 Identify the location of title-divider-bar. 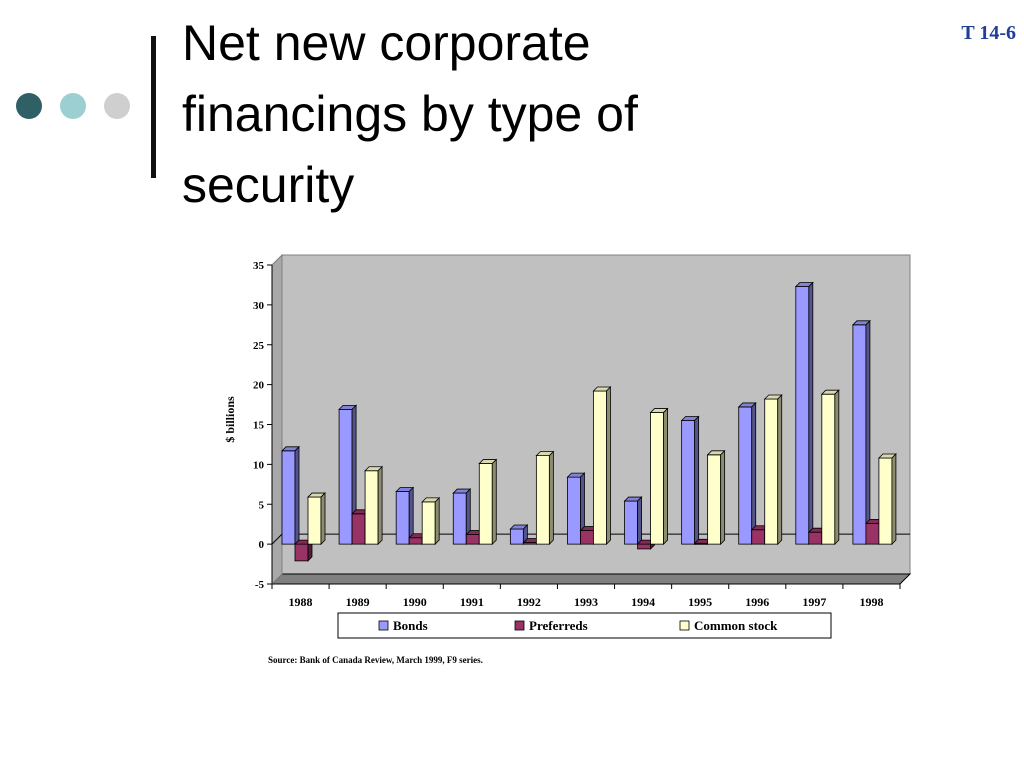
(153, 107).